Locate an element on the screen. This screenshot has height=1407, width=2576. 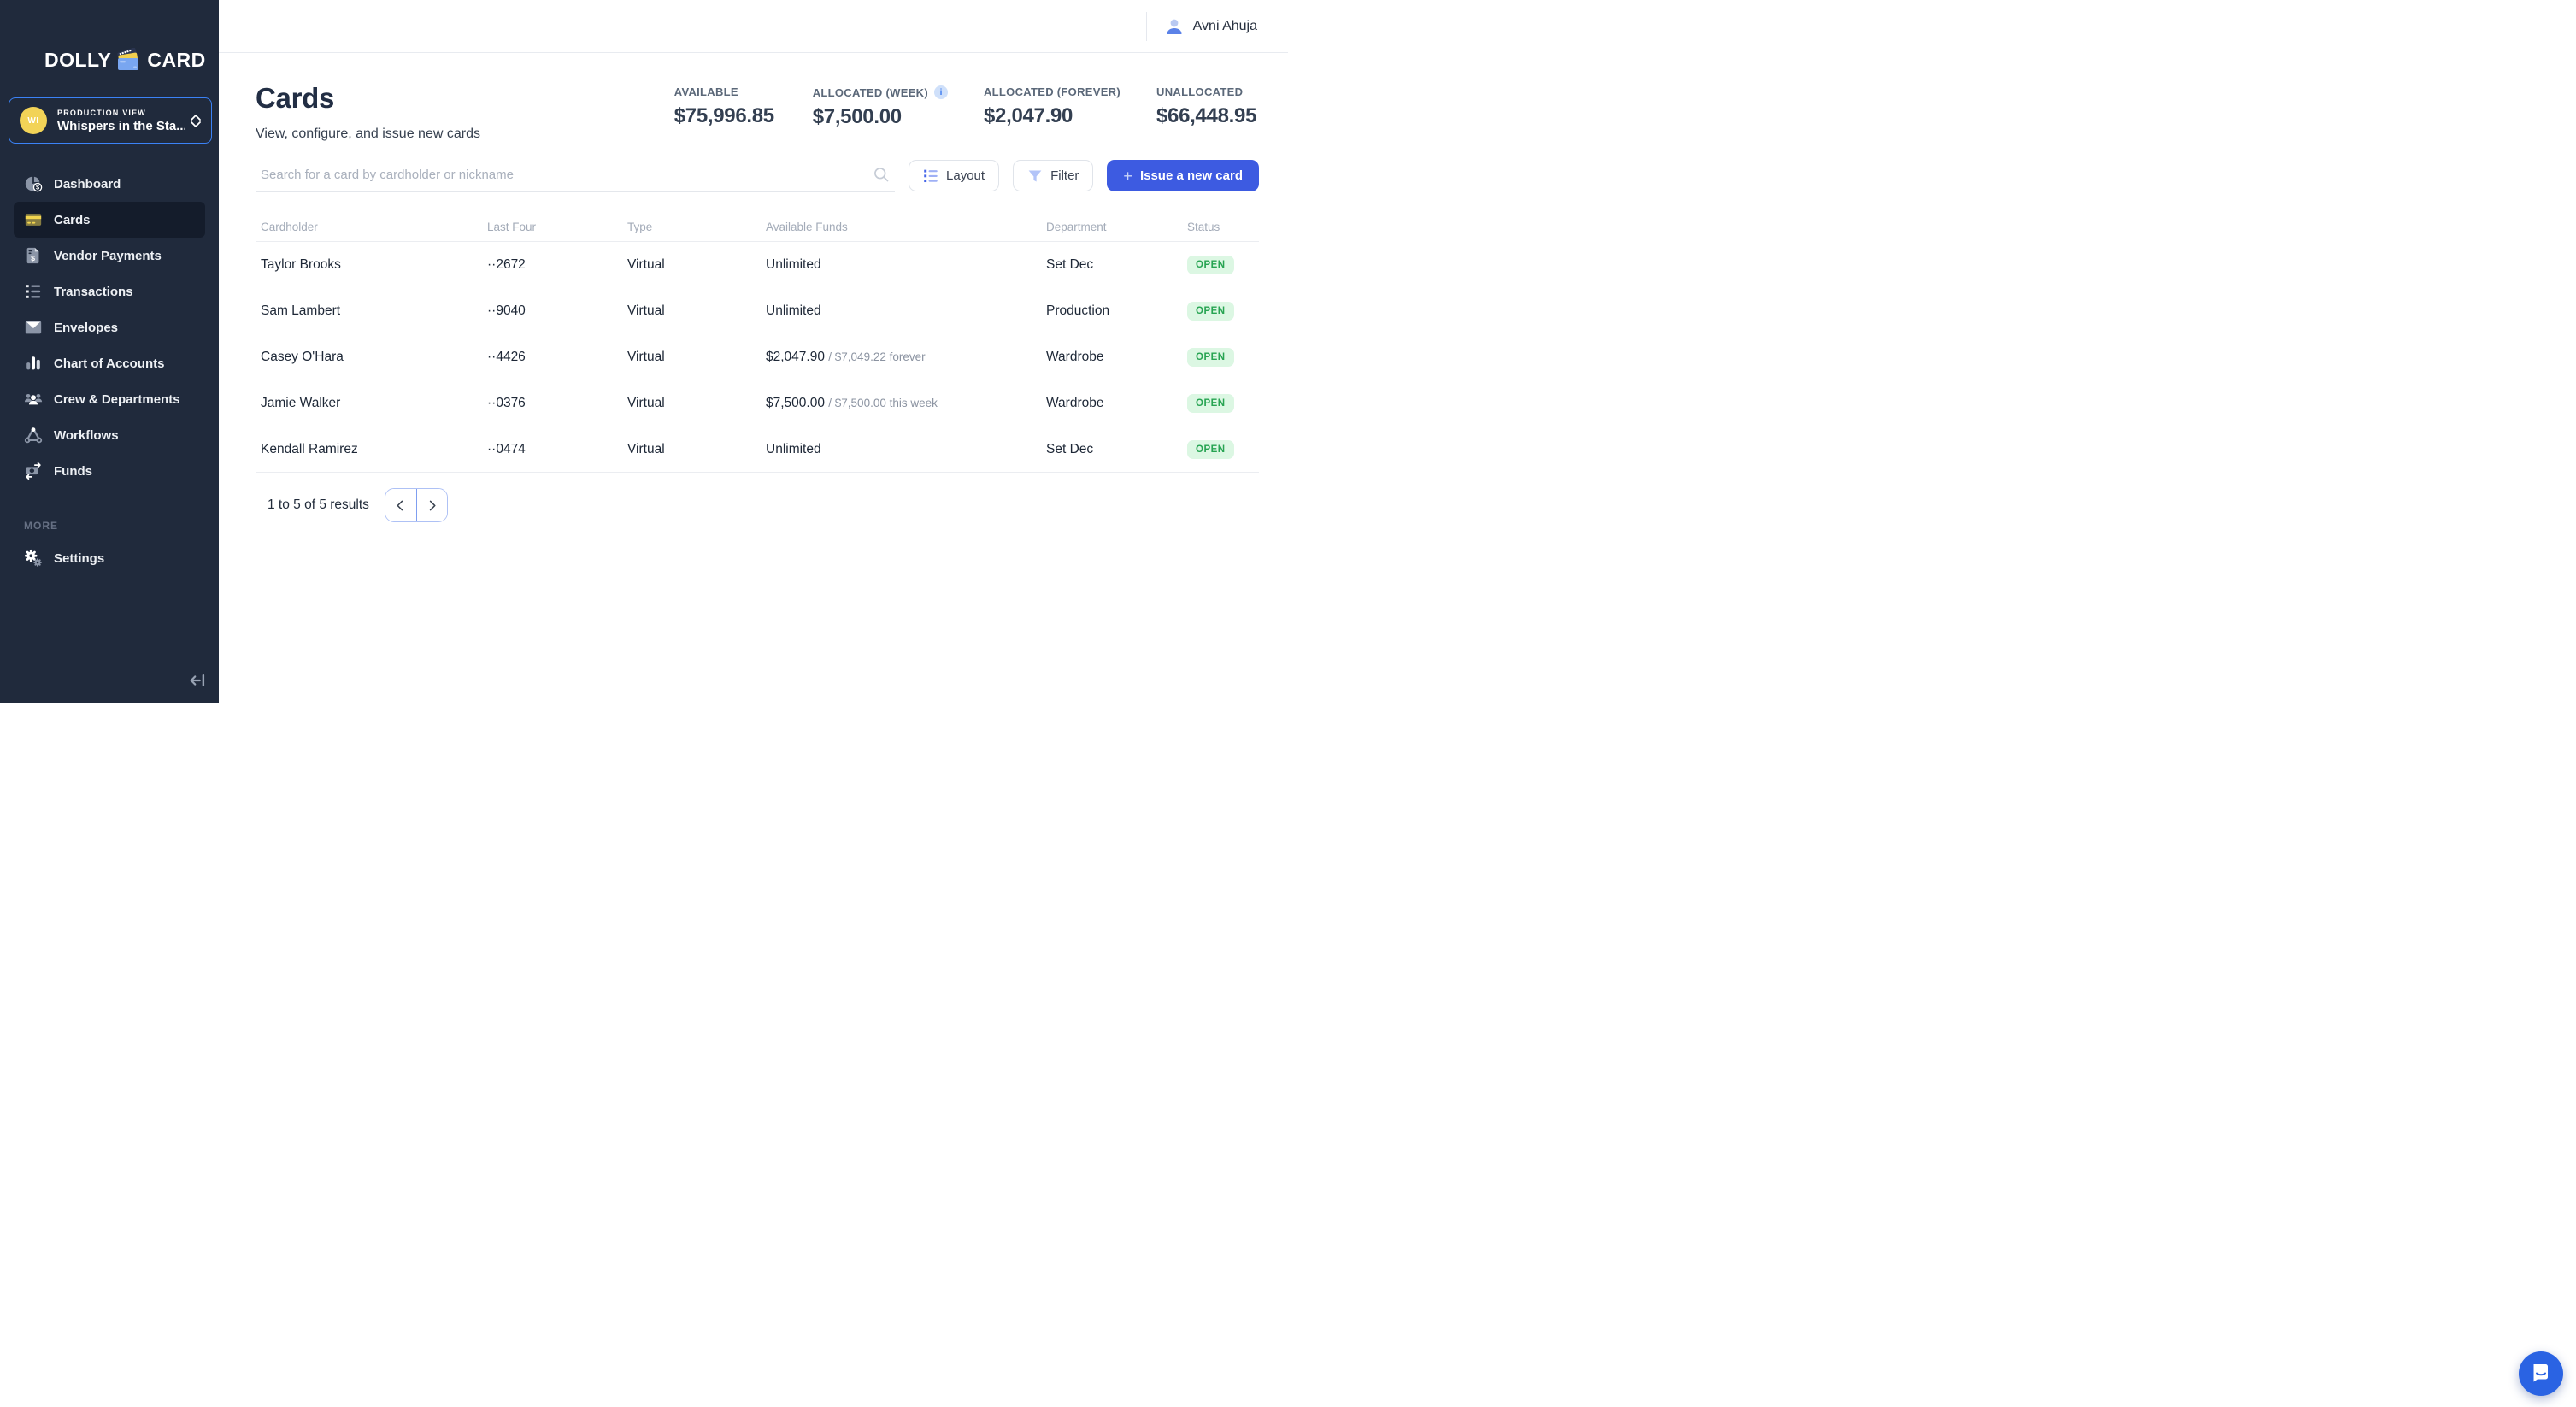
previous-page-button is located at coordinates (400, 505).